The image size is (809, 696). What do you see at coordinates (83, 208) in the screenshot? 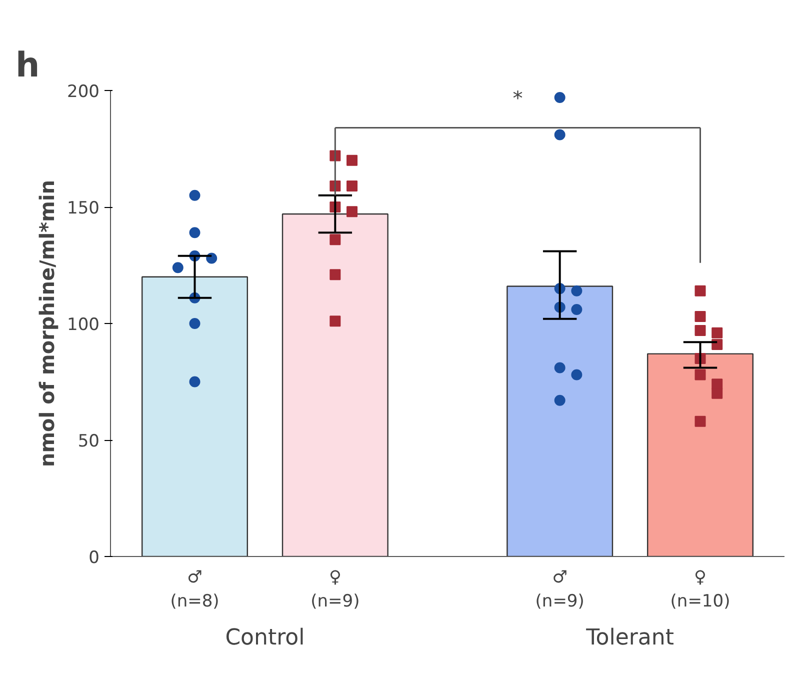
I see `y-tick-label: 150` at bounding box center [83, 208].